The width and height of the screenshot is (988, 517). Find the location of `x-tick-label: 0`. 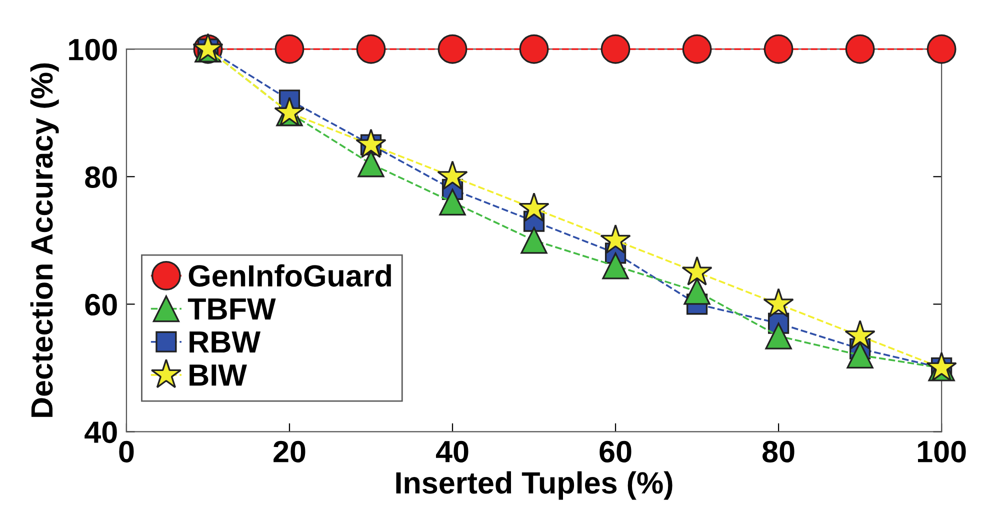

x-tick-label: 0 is located at coordinates (126, 451).